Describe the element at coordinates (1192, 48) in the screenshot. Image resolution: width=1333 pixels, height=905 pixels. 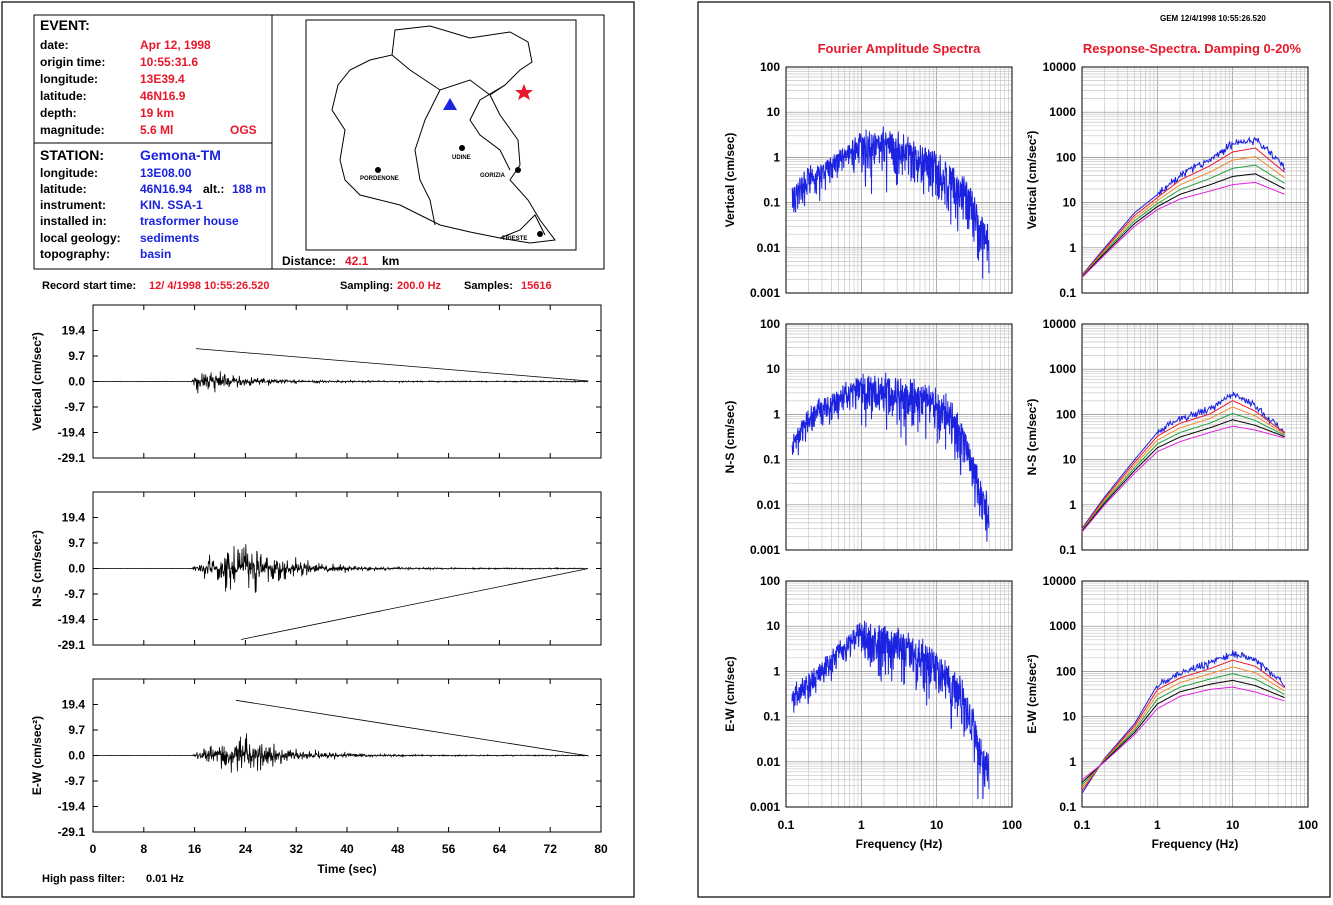
I see `response-title: Response-Spectra. Damping 0-20%` at that location.